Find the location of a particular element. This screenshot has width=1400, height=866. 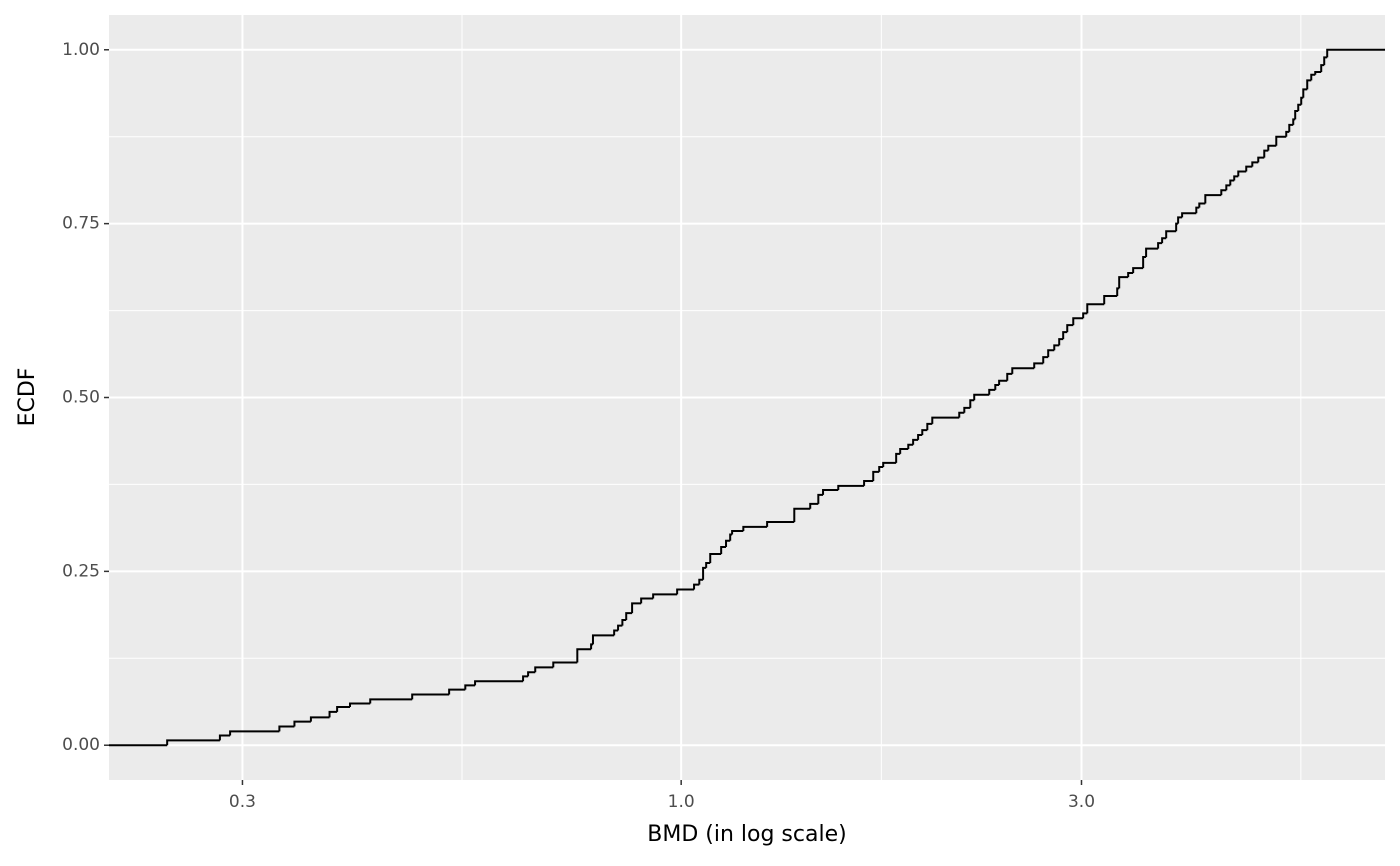

x-tick-label: 0.3 is located at coordinates (242, 802).